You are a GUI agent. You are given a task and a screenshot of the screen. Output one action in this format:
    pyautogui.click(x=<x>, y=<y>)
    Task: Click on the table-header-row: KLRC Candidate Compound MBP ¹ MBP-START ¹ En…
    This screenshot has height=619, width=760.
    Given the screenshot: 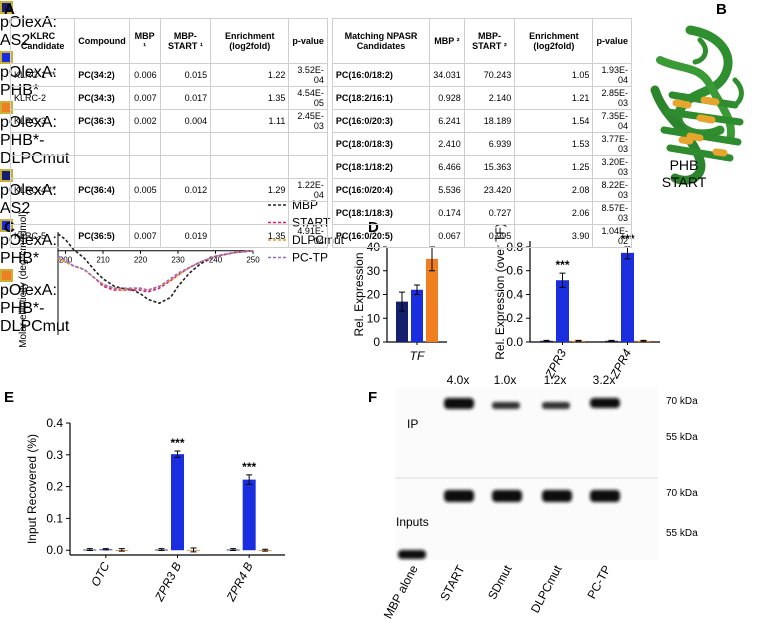 What is the action you would take?
    pyautogui.click(x=320, y=41)
    